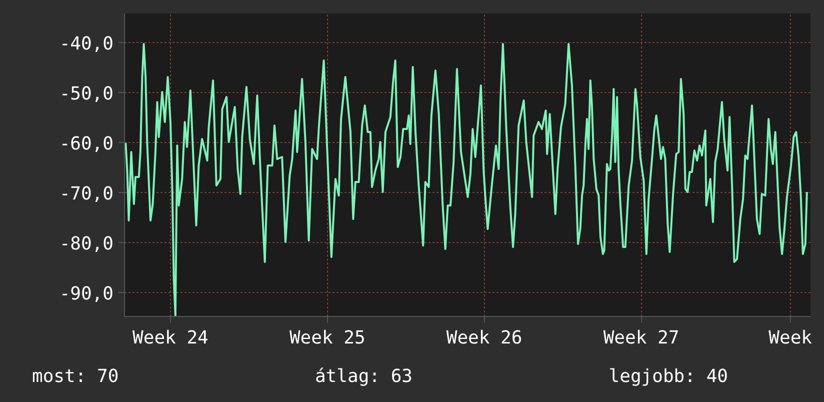  What do you see at coordinates (484, 338) in the screenshot?
I see `x-tick-label: Week 26` at bounding box center [484, 338].